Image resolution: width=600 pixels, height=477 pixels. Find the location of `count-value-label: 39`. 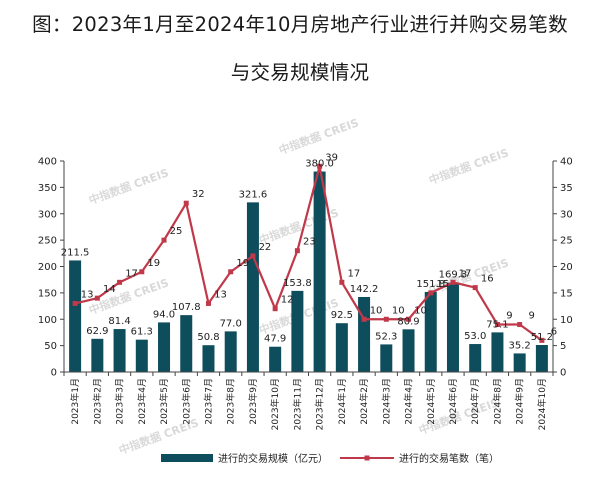

count-value-label: 39 is located at coordinates (331, 157).